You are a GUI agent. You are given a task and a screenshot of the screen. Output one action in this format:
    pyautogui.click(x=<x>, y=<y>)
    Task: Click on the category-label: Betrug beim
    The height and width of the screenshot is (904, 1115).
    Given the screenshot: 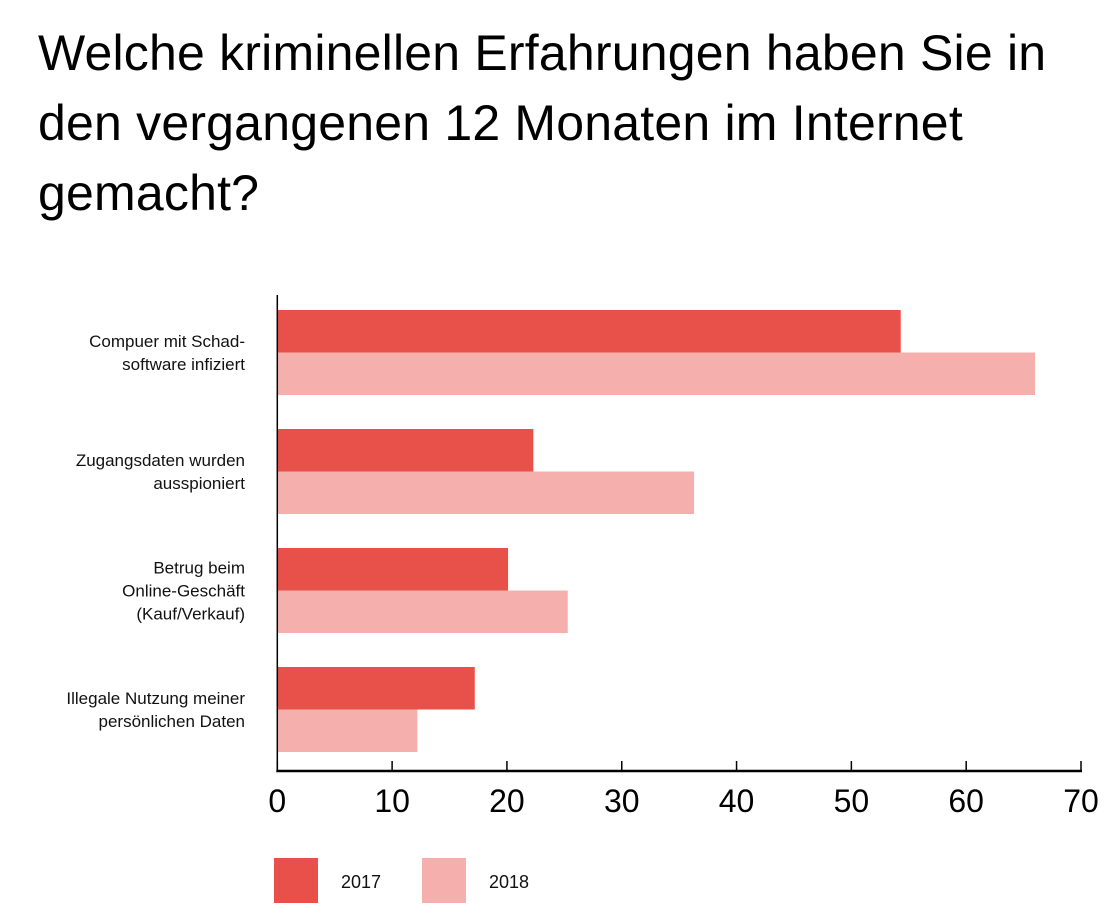 What is the action you would take?
    pyautogui.click(x=199, y=568)
    